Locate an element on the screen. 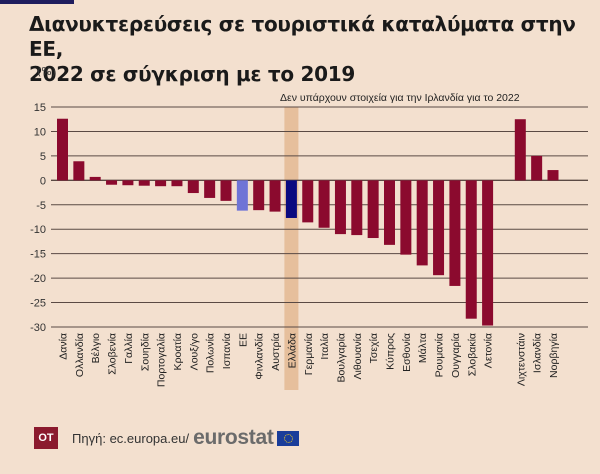  x-tick-label: Ιταλία is located at coordinates (325, 346).